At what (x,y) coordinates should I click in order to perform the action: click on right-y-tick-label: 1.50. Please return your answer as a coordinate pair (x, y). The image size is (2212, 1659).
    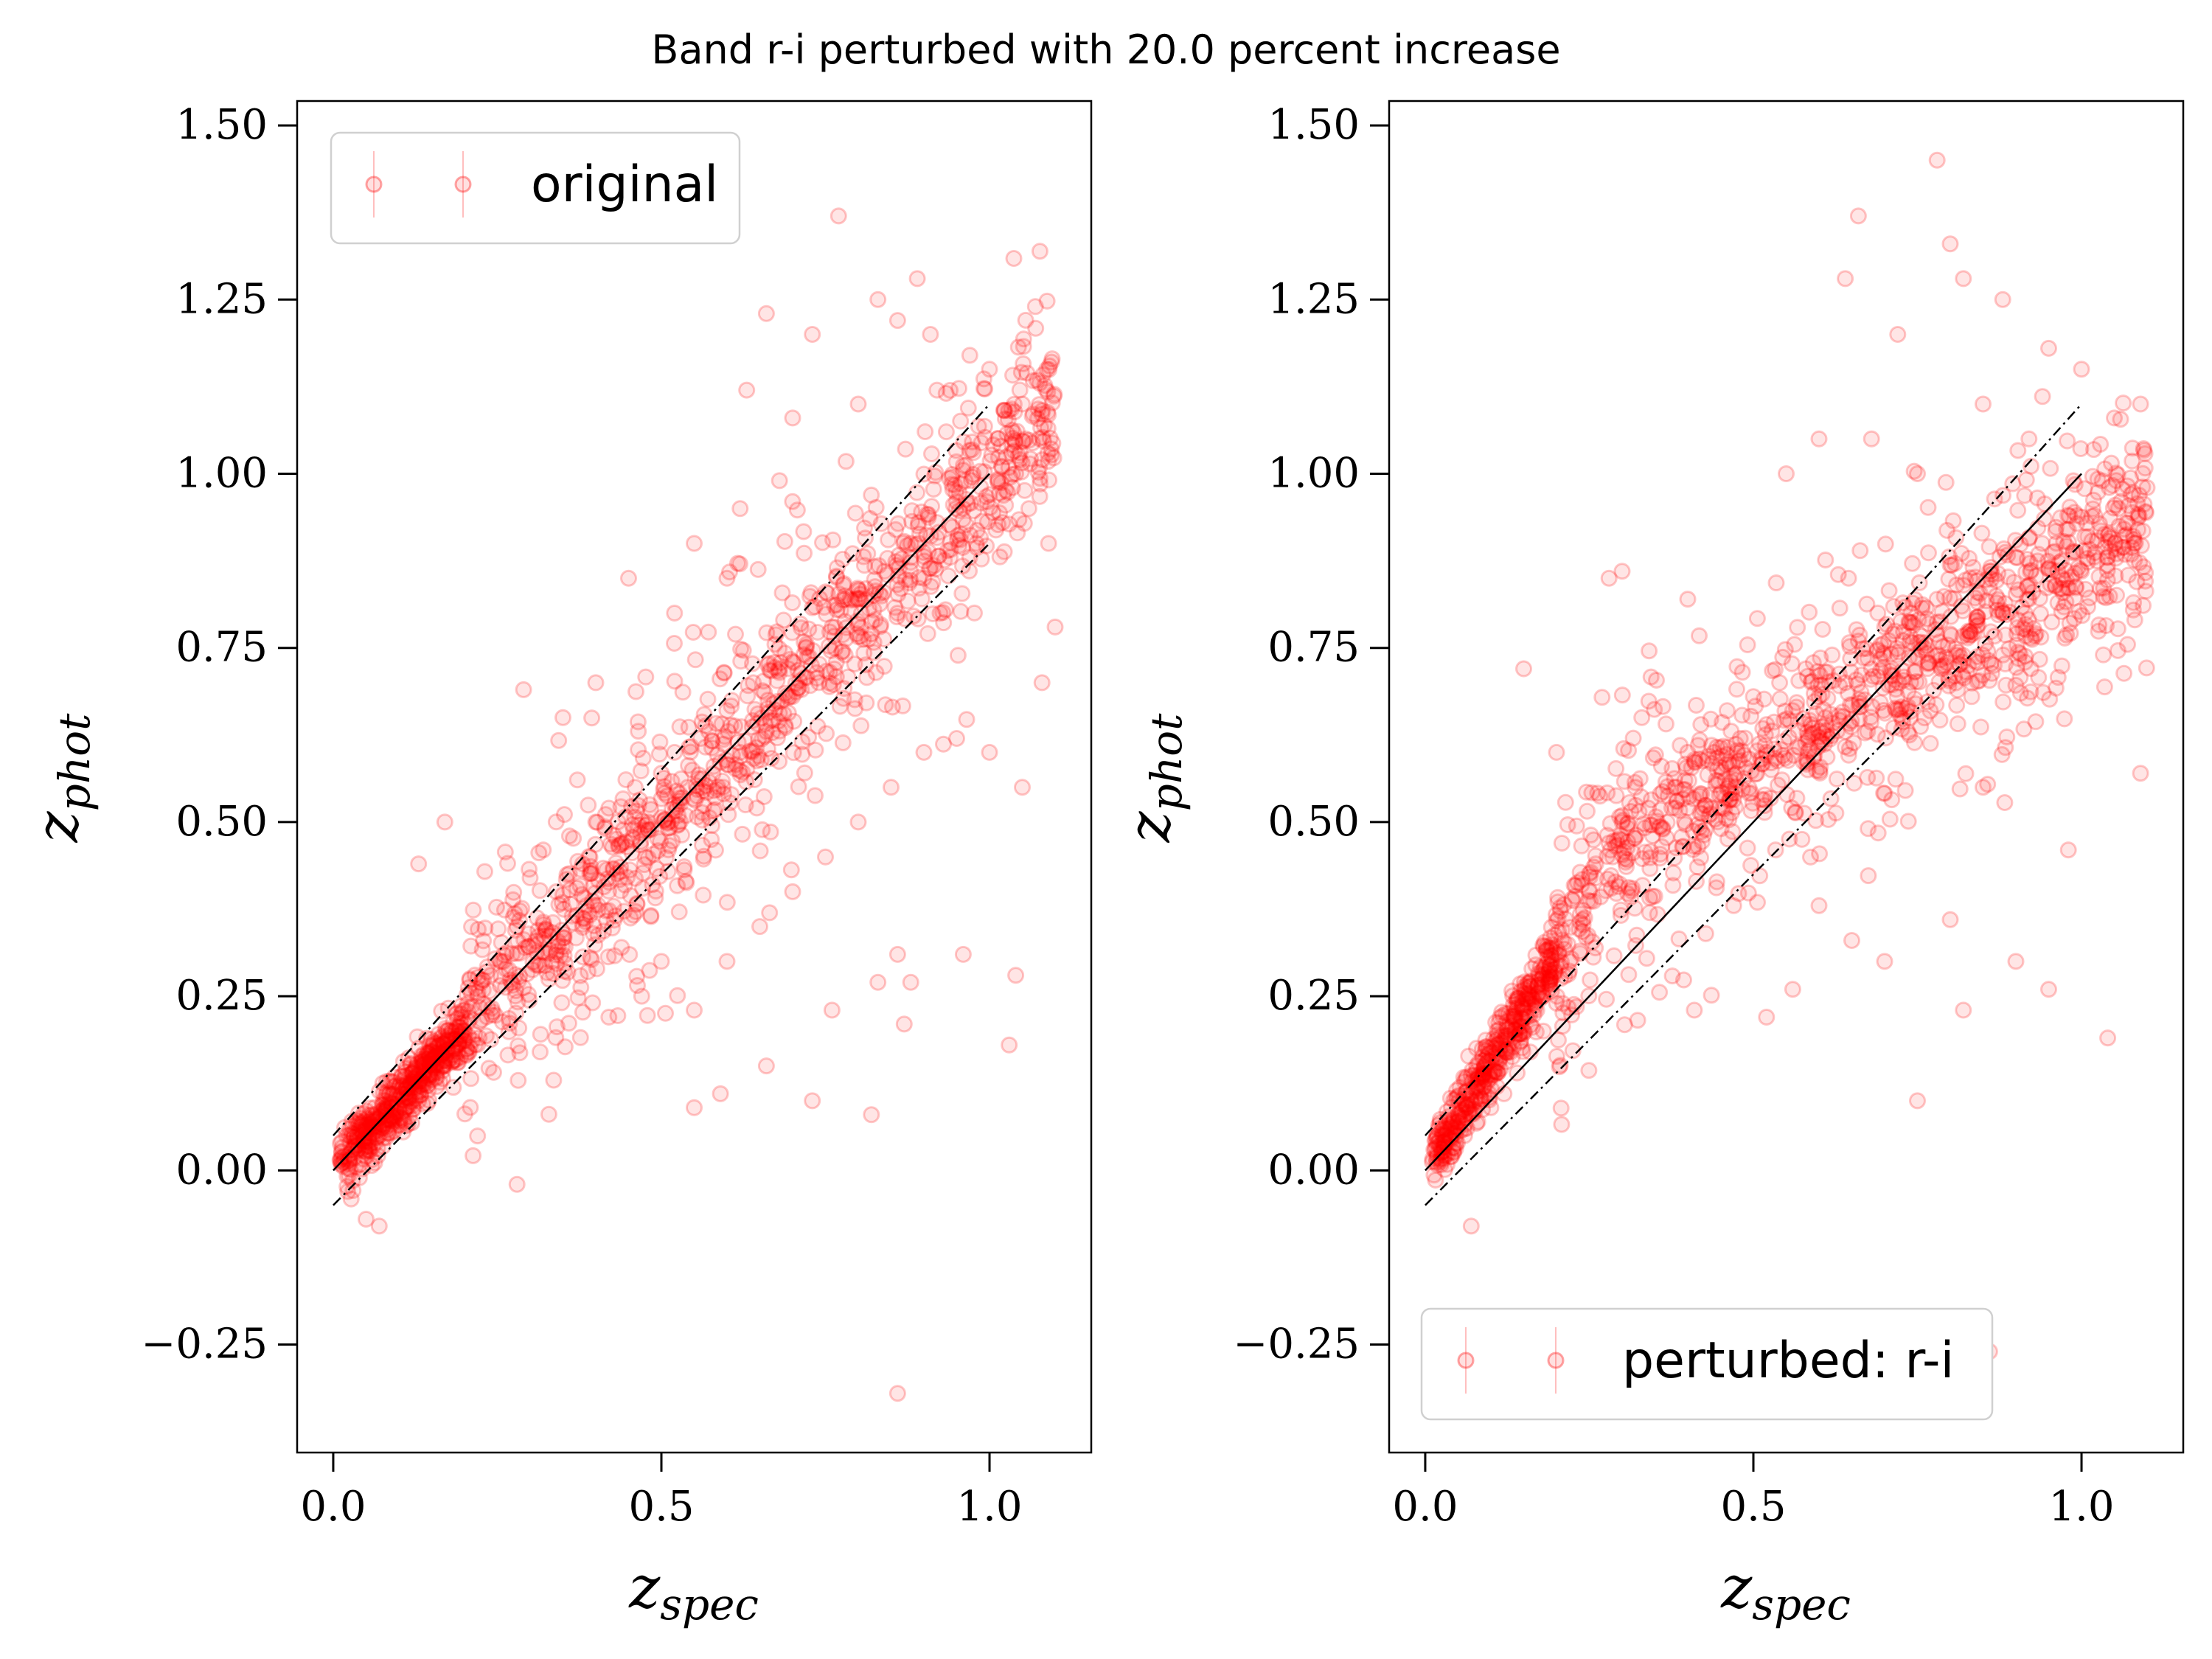
    Looking at the image, I should click on (1313, 125).